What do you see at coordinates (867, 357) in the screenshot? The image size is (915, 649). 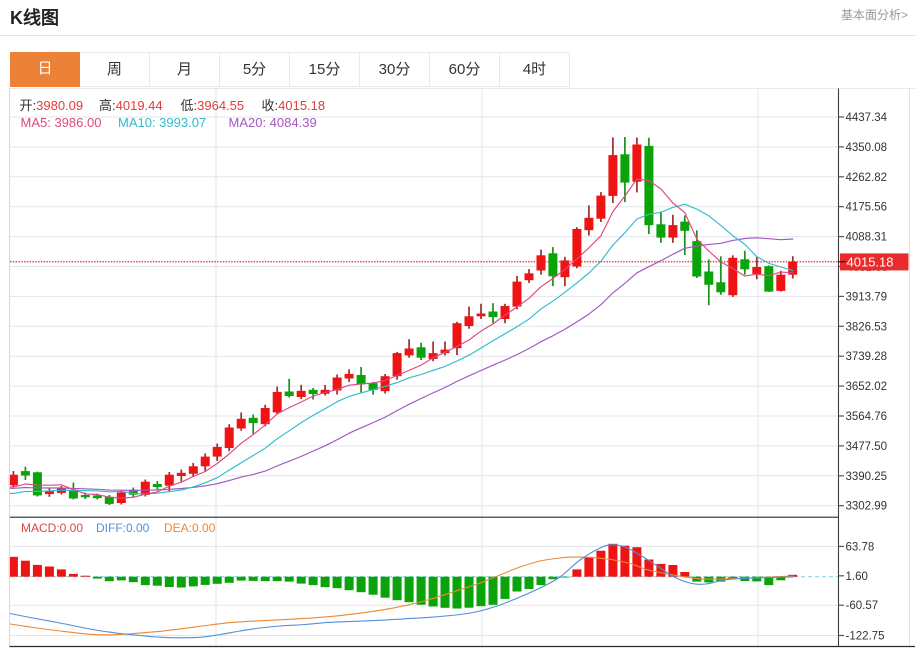 I see `svg-text: 3739.28` at bounding box center [867, 357].